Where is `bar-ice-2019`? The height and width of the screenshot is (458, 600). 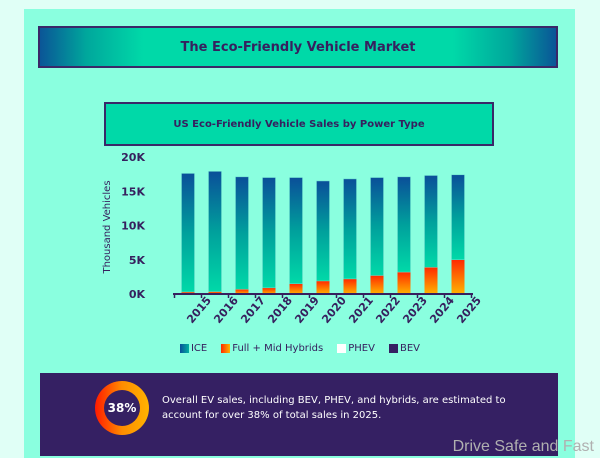 bar-ice-2019 is located at coordinates (296, 230).